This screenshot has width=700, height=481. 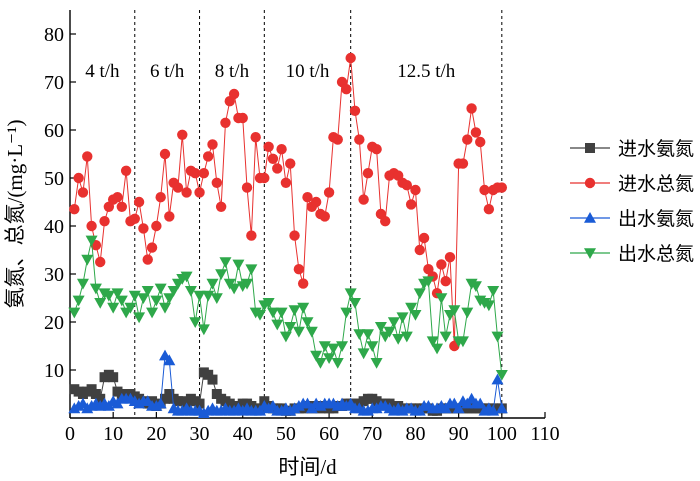 What do you see at coordinates (656, 254) in the screenshot?
I see `legend-label: 出水总氮` at bounding box center [656, 254].